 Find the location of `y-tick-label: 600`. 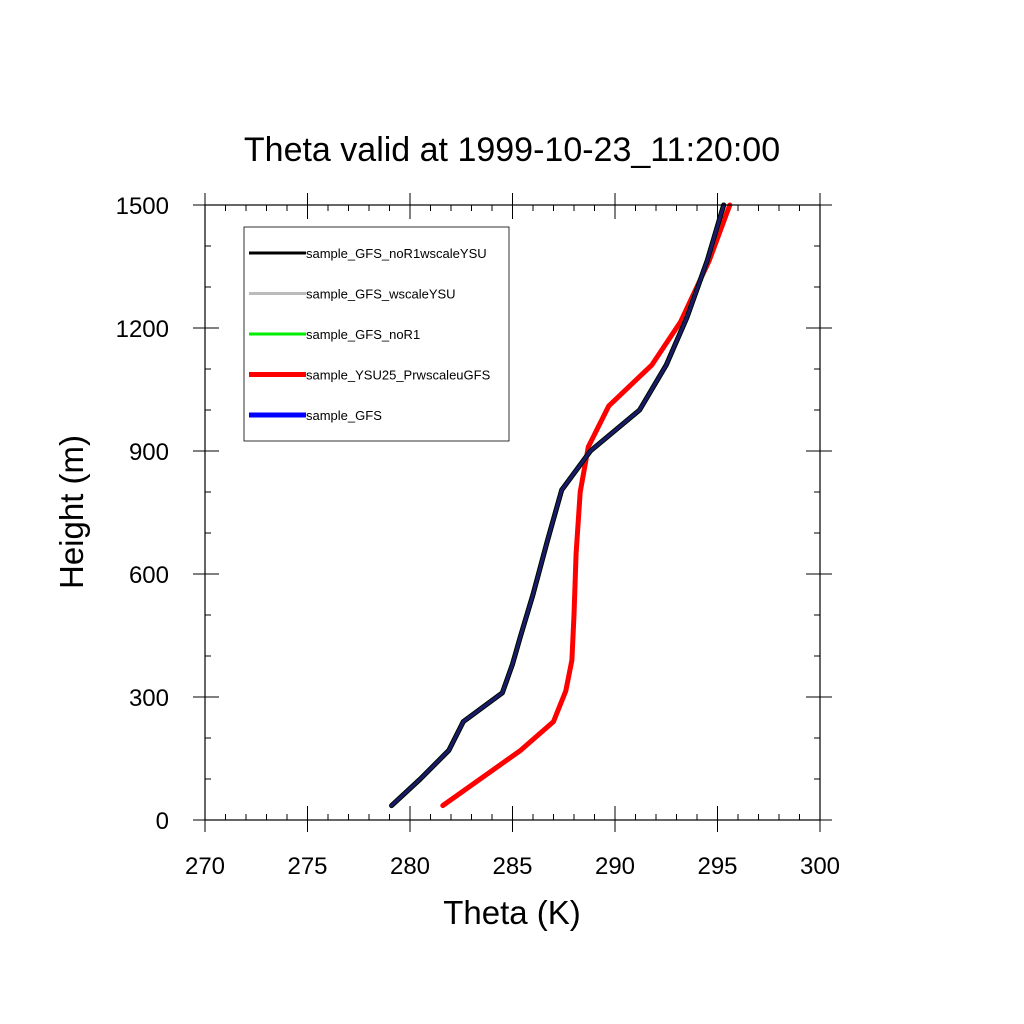

y-tick-label: 600 is located at coordinates (149, 575).